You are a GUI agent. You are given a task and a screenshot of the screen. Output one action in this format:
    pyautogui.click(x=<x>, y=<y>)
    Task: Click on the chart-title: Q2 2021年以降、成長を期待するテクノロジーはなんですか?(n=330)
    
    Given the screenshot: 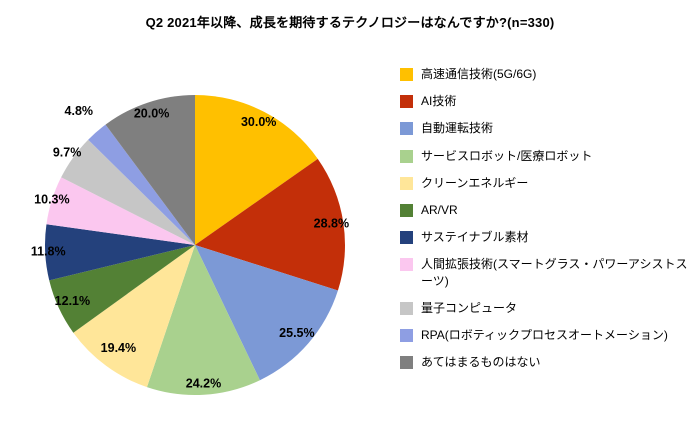 What is the action you would take?
    pyautogui.click(x=350, y=22)
    